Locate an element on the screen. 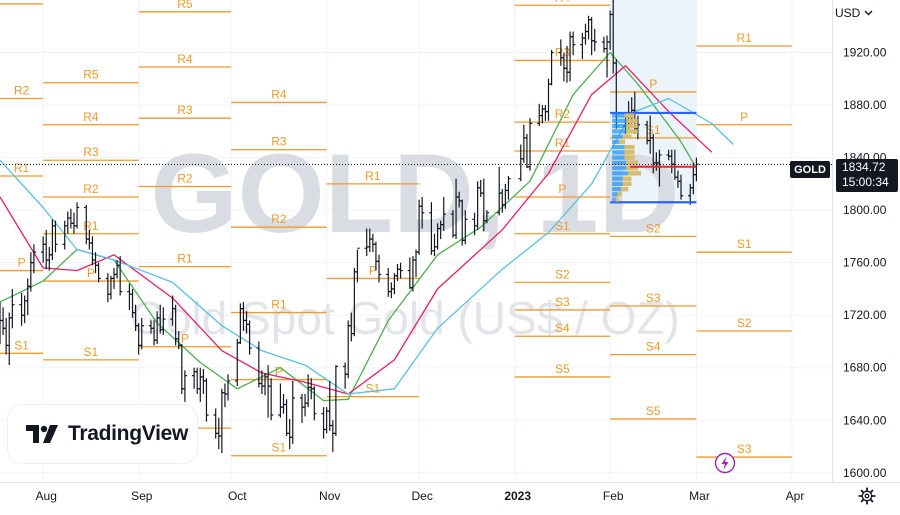 This screenshot has height=515, width=900. price-axis is located at coordinates (866, 241).